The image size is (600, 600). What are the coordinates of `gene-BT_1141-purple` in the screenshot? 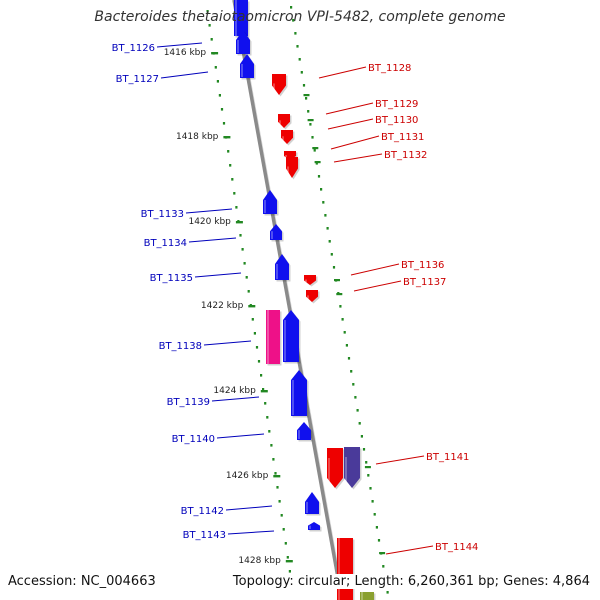 It's located at (352, 467).